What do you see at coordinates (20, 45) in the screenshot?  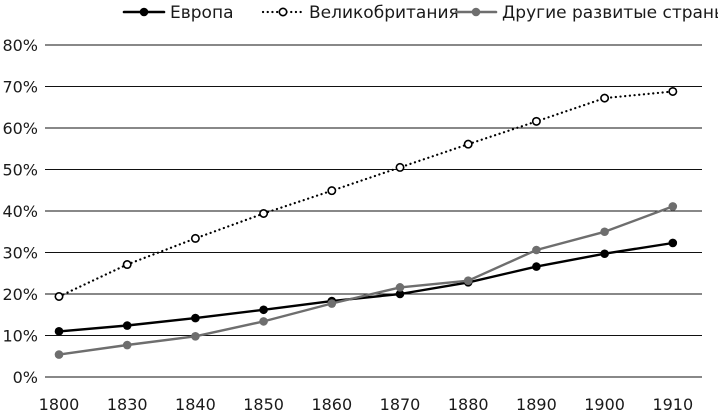 I see `y-tick-label: 80%` at bounding box center [20, 45].